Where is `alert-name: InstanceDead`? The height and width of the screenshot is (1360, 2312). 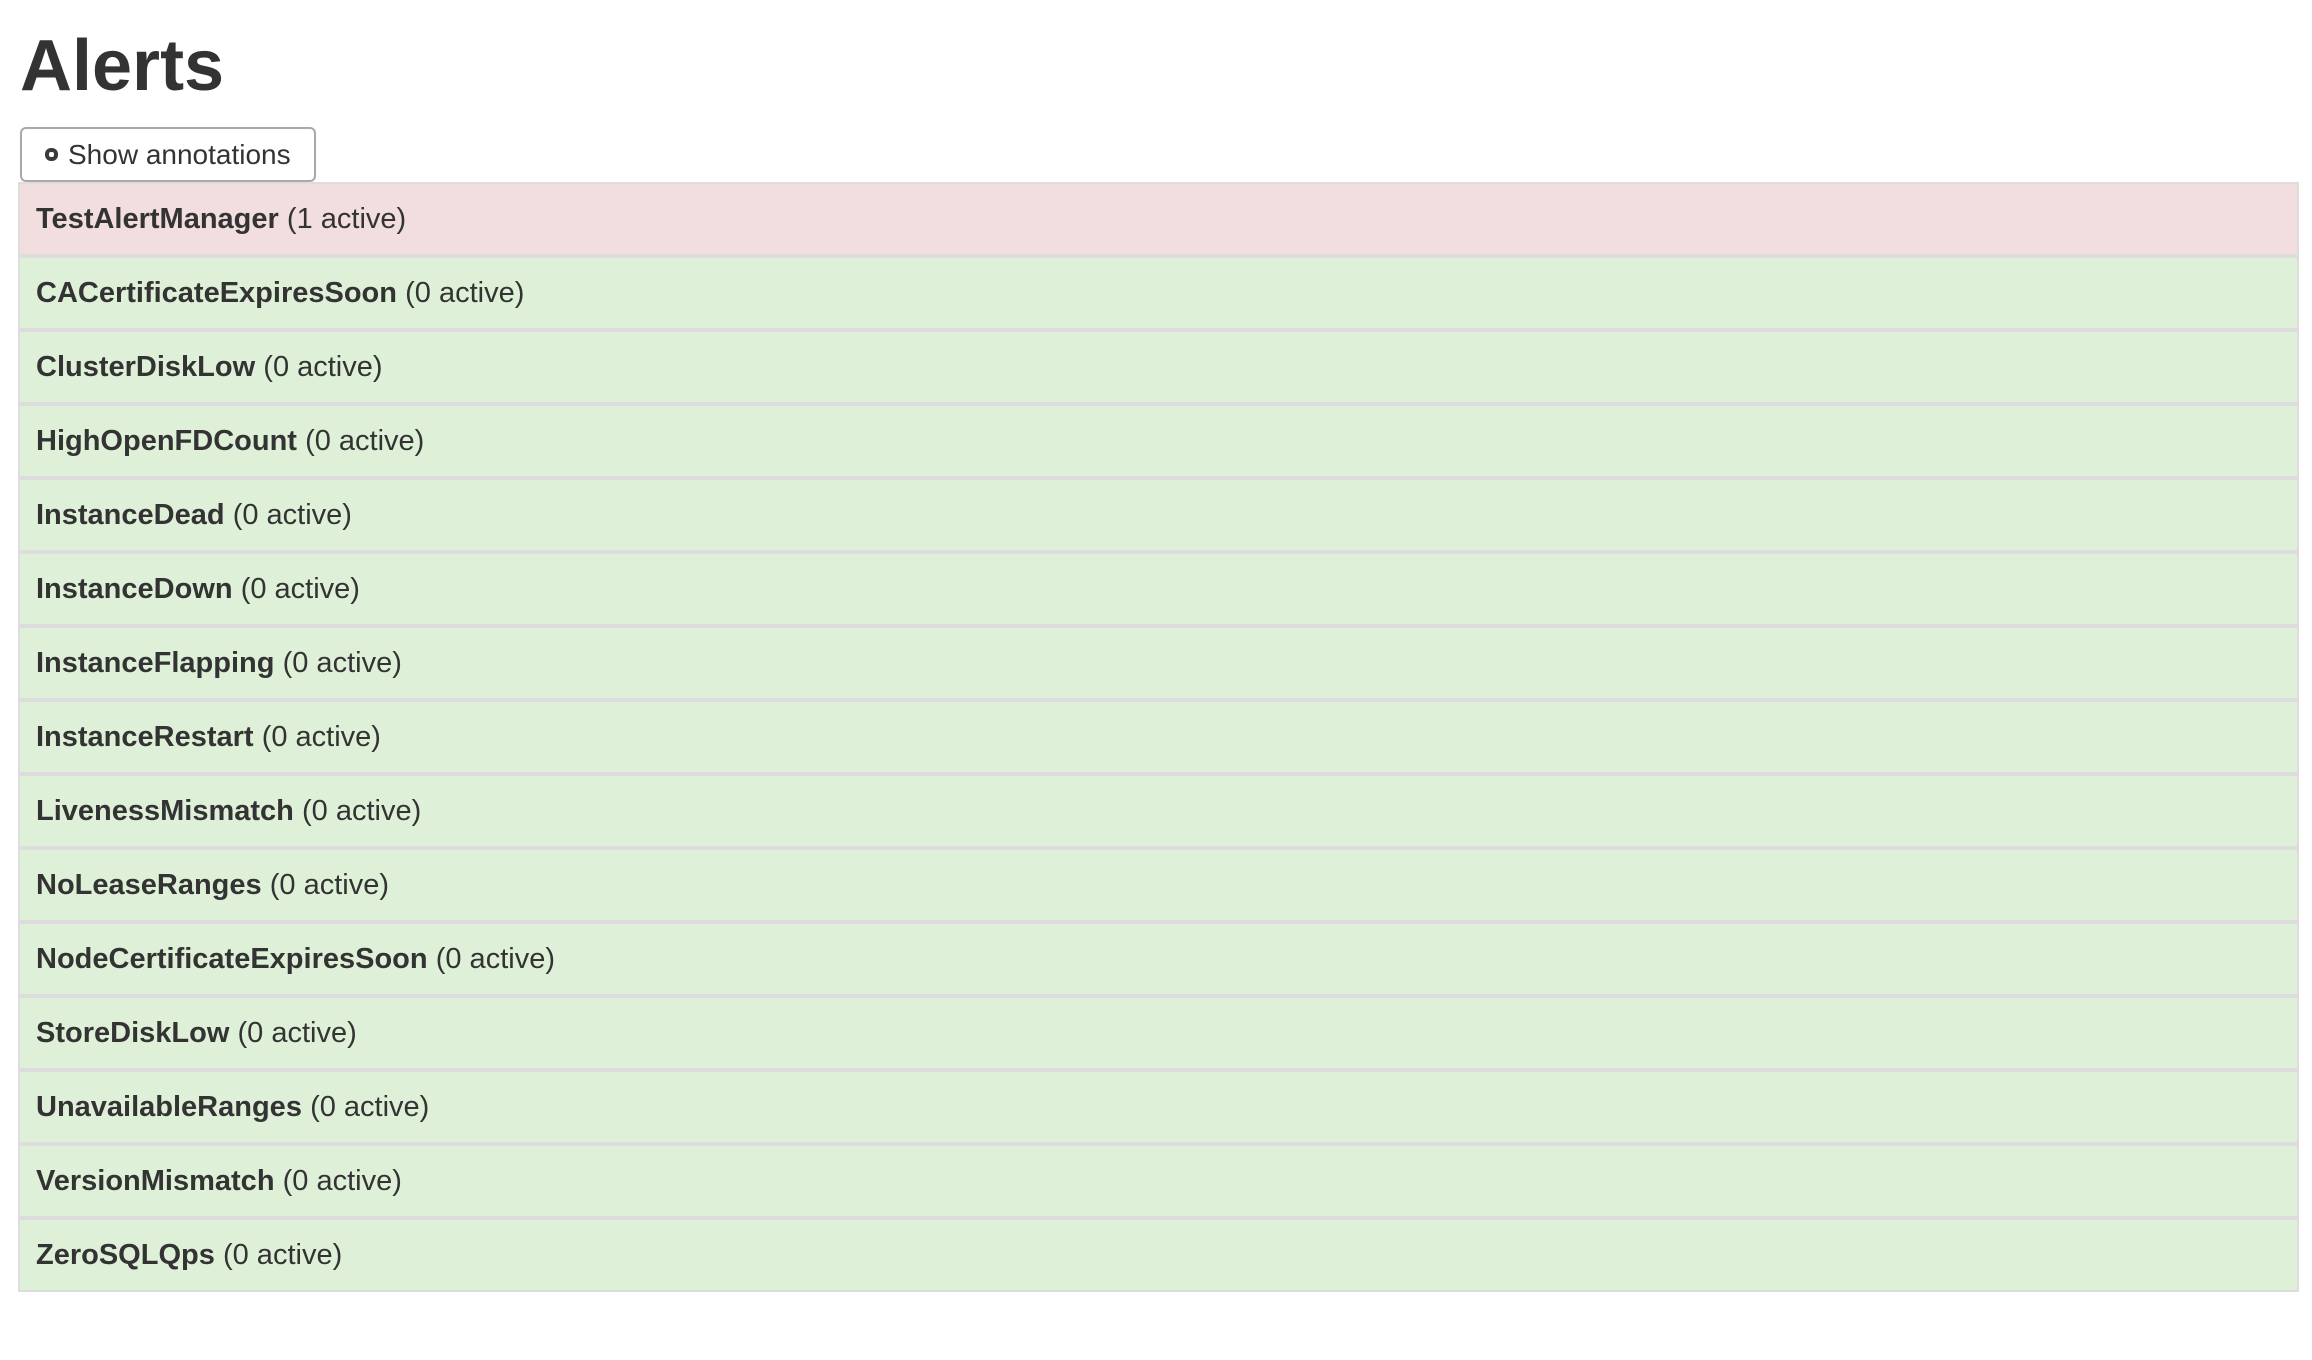
alert-name: InstanceDead is located at coordinates (130, 515).